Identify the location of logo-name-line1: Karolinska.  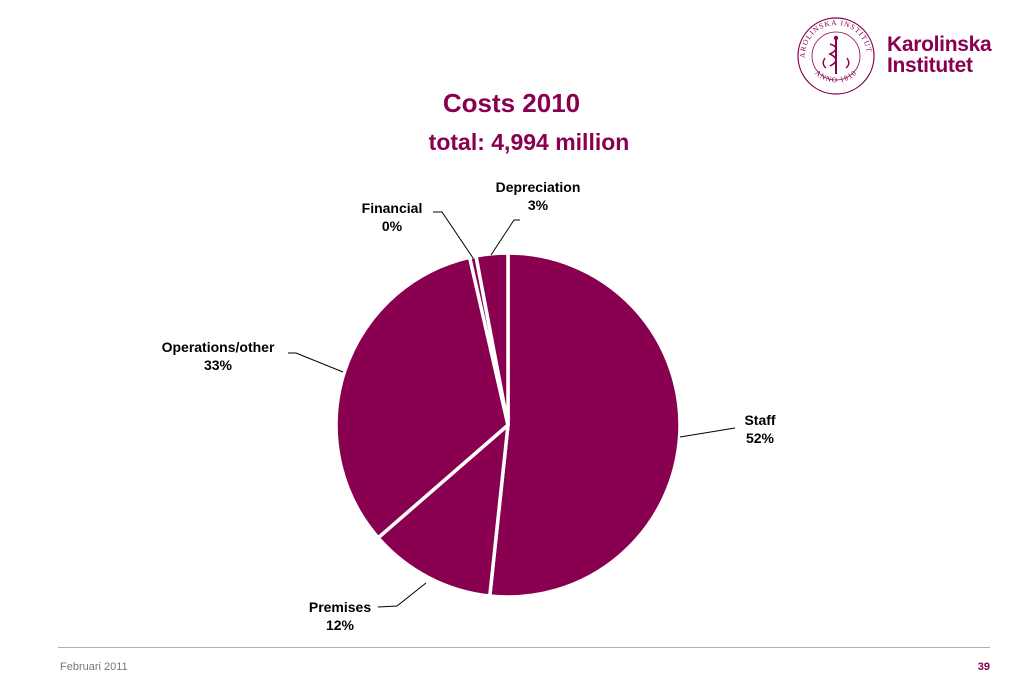
(939, 44).